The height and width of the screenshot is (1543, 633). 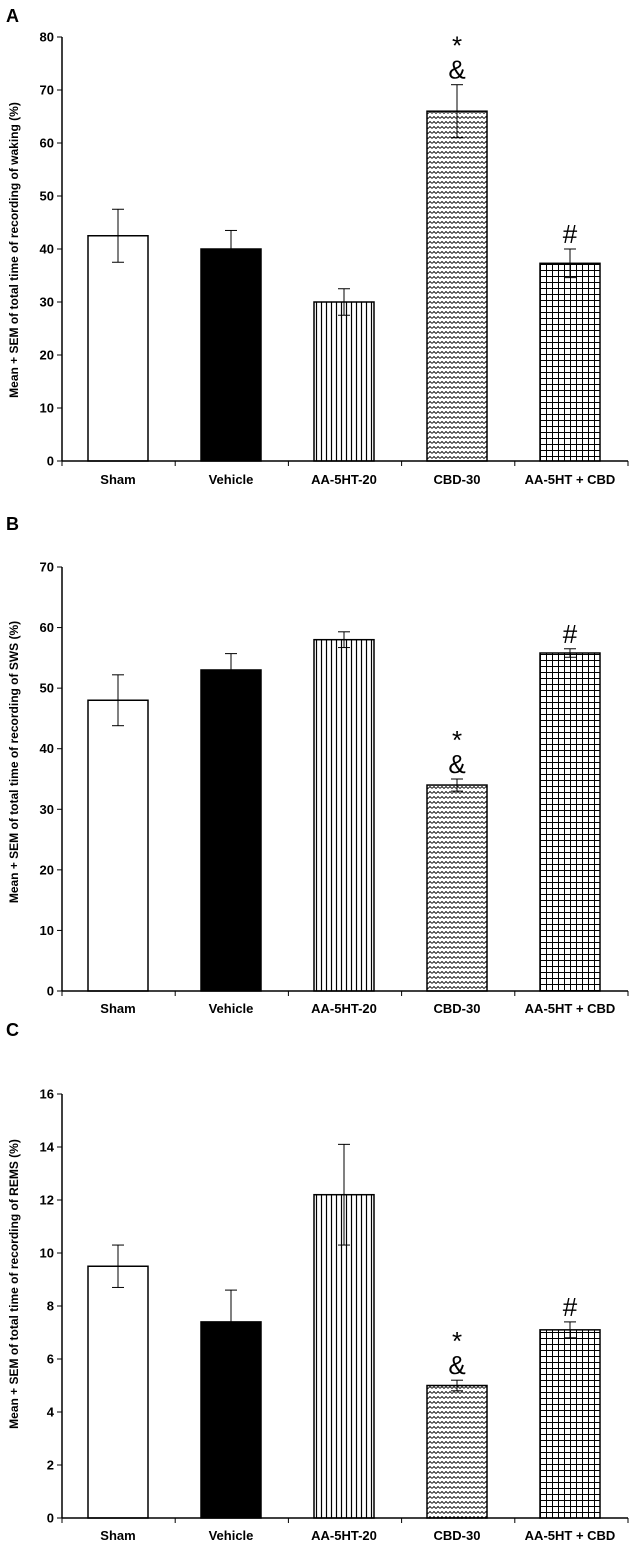 What do you see at coordinates (12, 524) in the screenshot?
I see `panel-b-letter: B` at bounding box center [12, 524].